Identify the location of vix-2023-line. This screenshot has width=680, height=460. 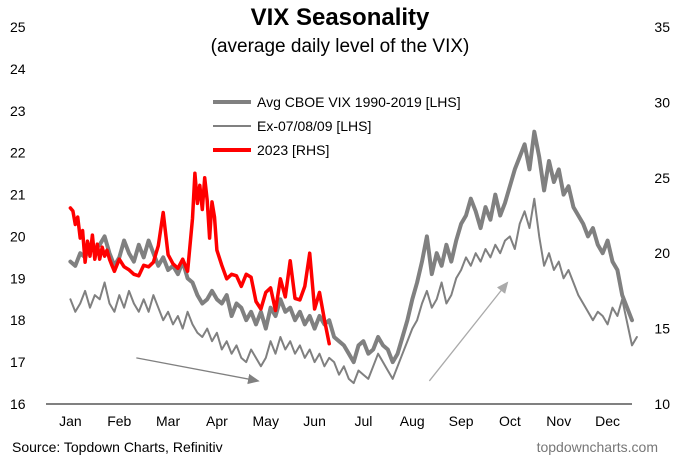
(199, 258).